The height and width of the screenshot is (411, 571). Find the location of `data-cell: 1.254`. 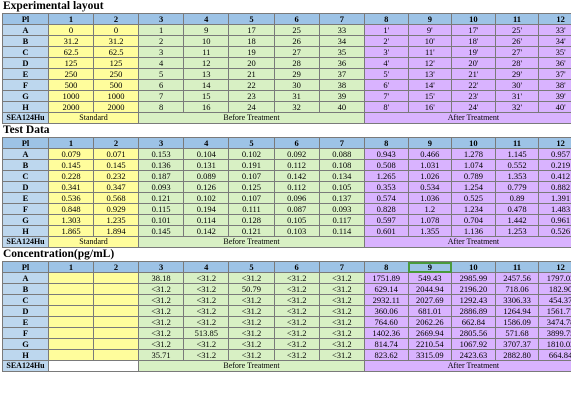

data-cell: 1.254 is located at coordinates (473, 187).